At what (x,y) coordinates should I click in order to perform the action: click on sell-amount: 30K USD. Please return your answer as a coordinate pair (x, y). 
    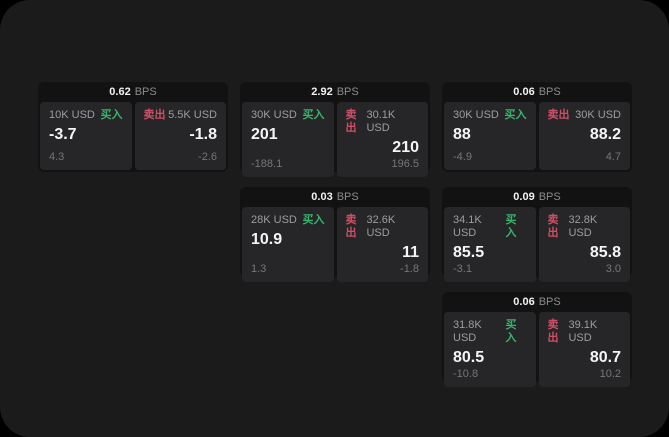
    Looking at the image, I should click on (598, 115).